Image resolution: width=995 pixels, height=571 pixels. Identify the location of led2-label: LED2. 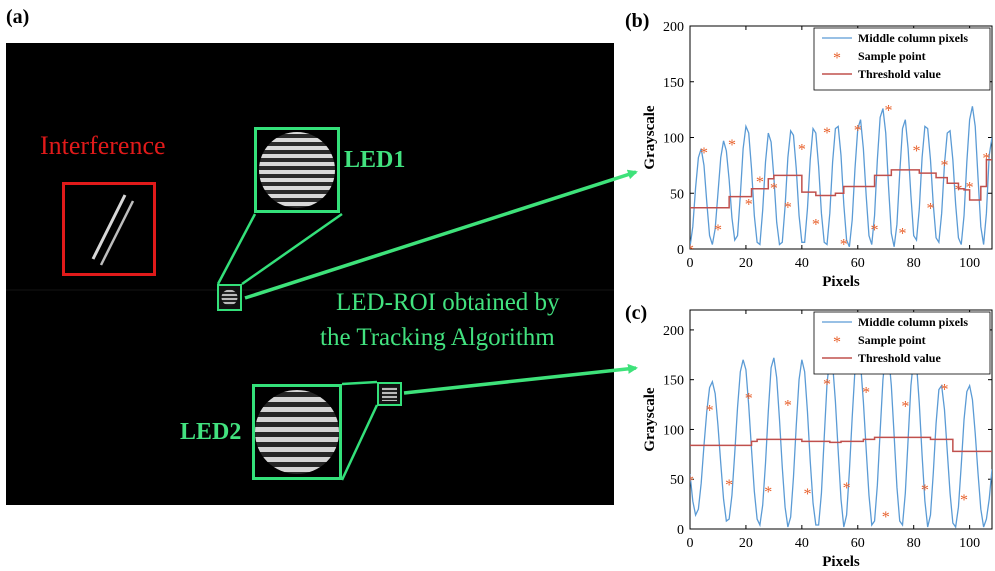
(211, 432).